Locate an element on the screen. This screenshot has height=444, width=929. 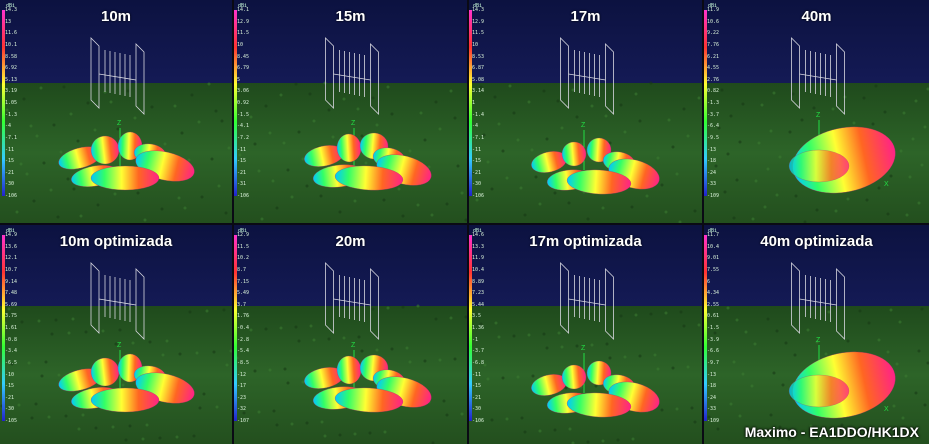
panel-title: 10m is located at coordinates (116, 16).